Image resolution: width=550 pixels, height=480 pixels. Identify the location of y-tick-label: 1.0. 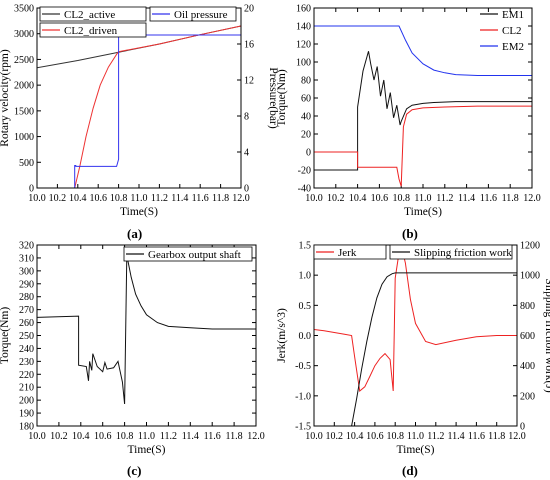
(305, 276).